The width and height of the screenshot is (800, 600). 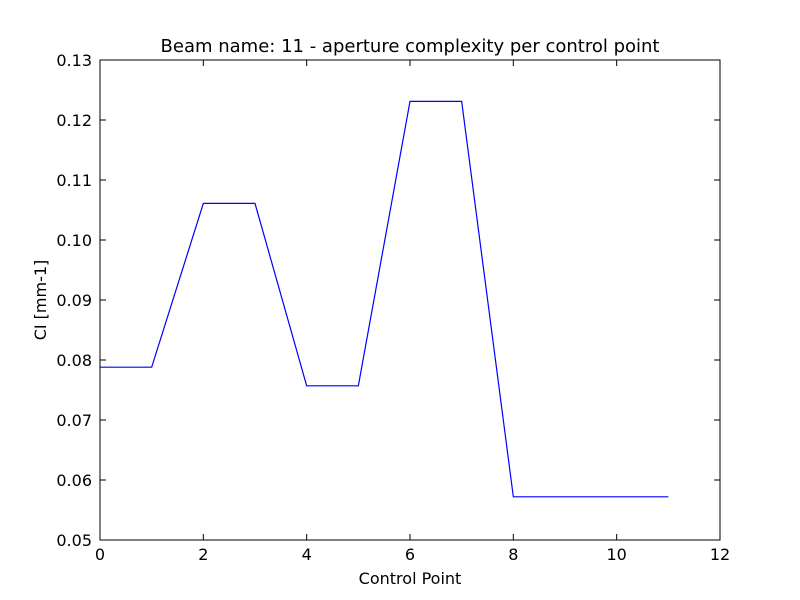 What do you see at coordinates (410, 578) in the screenshot?
I see `x-axis-label: Control Point` at bounding box center [410, 578].